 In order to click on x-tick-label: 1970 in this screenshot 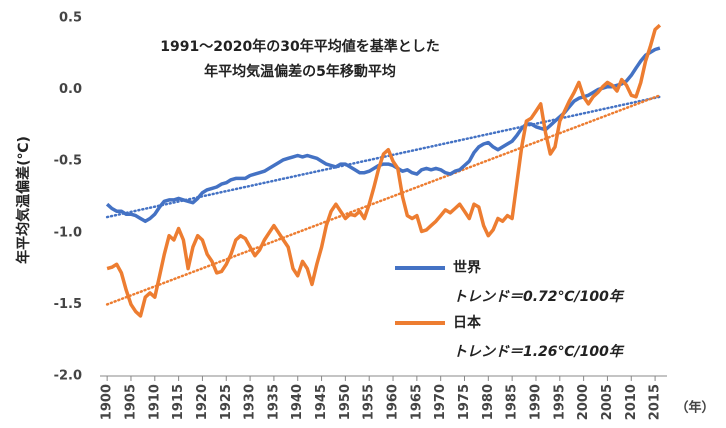, I will do `click(440, 402)`.